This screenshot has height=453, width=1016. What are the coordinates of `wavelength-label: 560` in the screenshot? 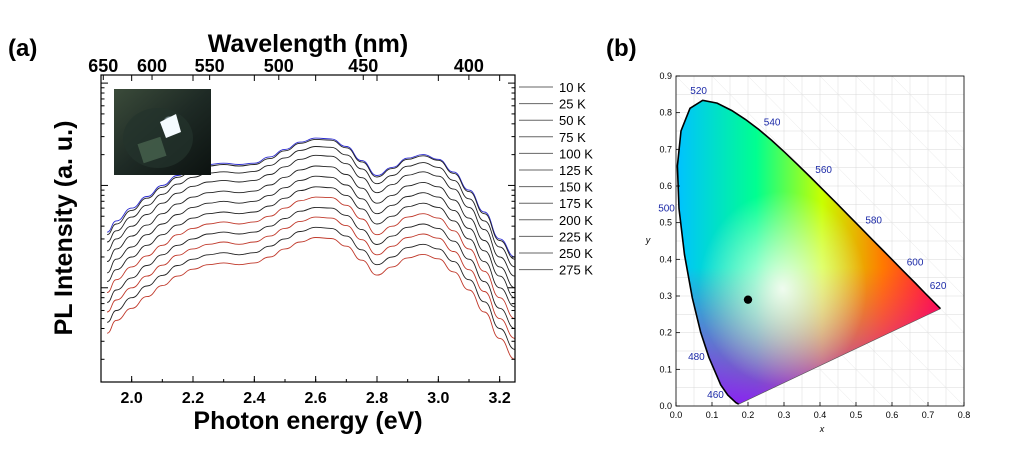 It's located at (823, 170).